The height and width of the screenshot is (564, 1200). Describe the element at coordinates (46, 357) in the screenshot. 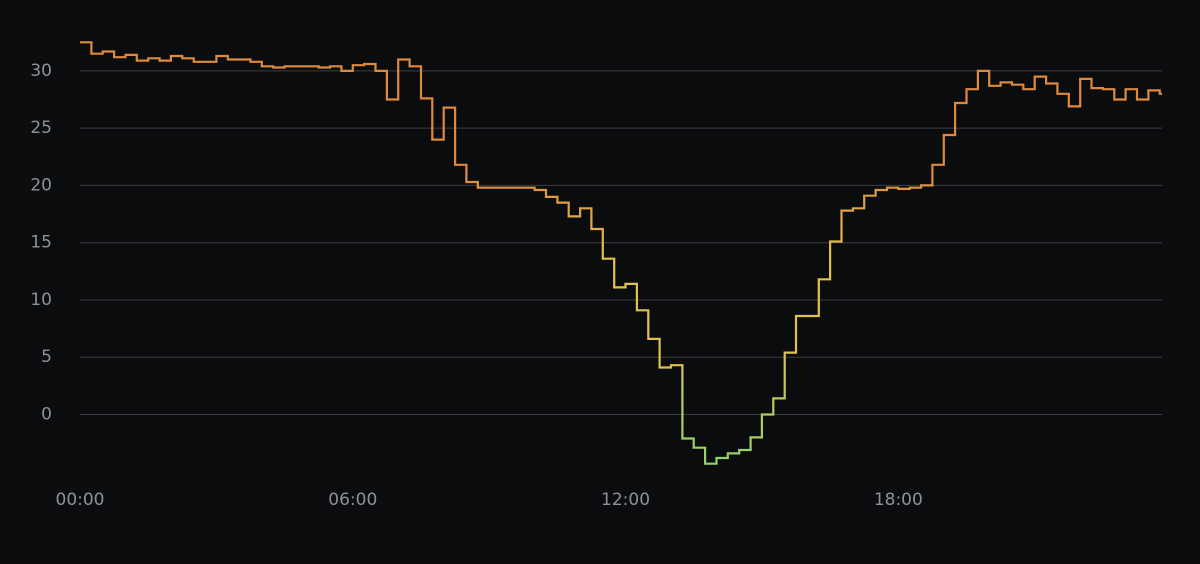

I see `y-tick-label: 5` at that location.